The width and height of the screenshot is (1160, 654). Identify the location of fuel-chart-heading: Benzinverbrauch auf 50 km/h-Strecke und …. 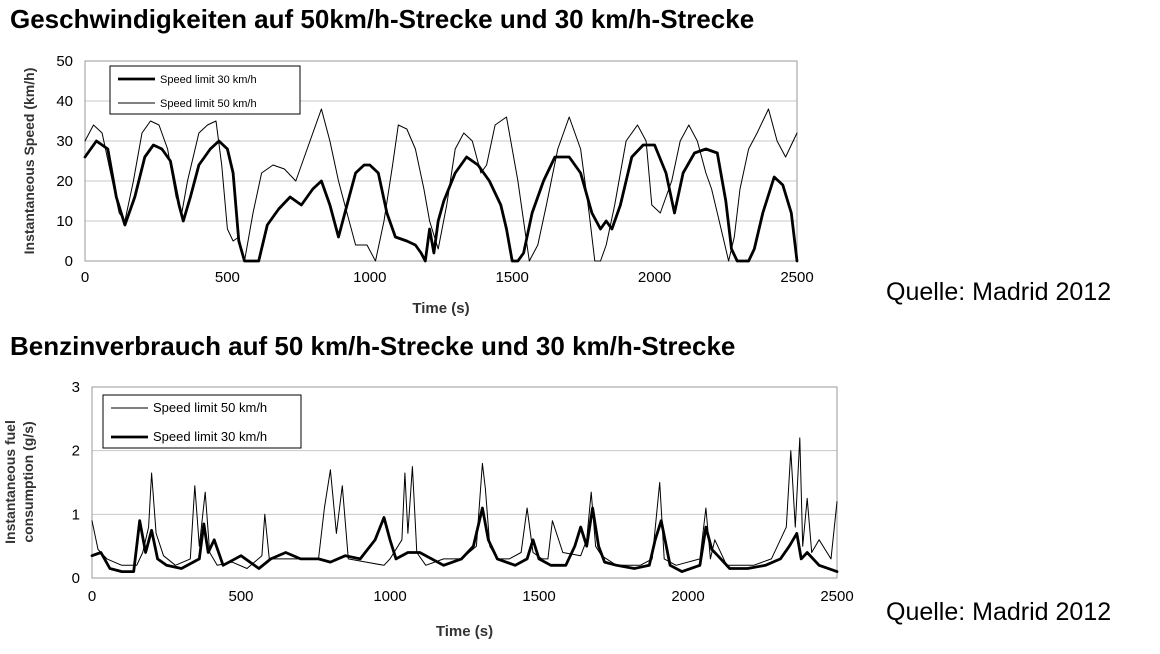
(373, 346).